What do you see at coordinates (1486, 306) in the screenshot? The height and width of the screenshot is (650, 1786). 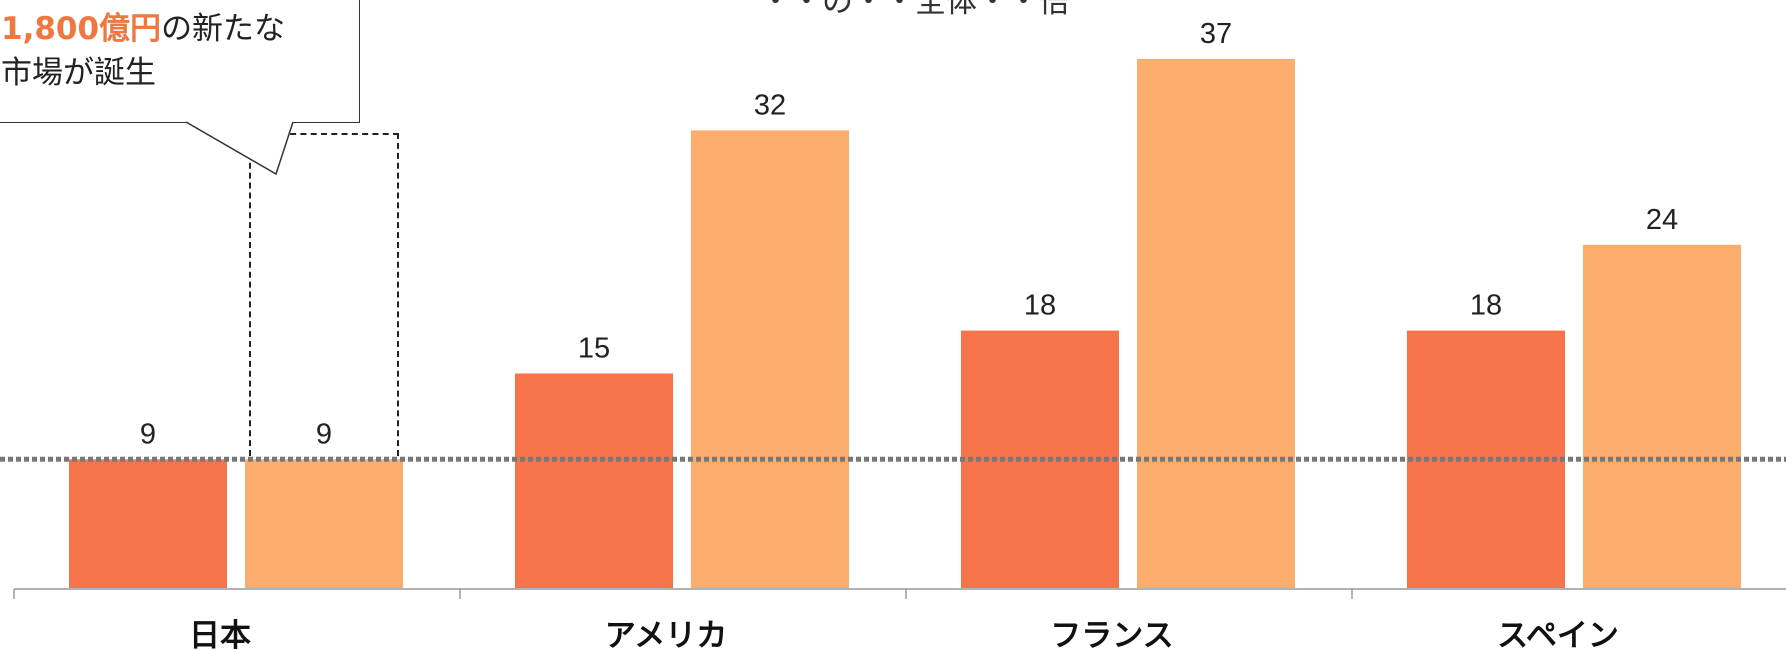 I see `value-label-3-0: 18` at bounding box center [1486, 306].